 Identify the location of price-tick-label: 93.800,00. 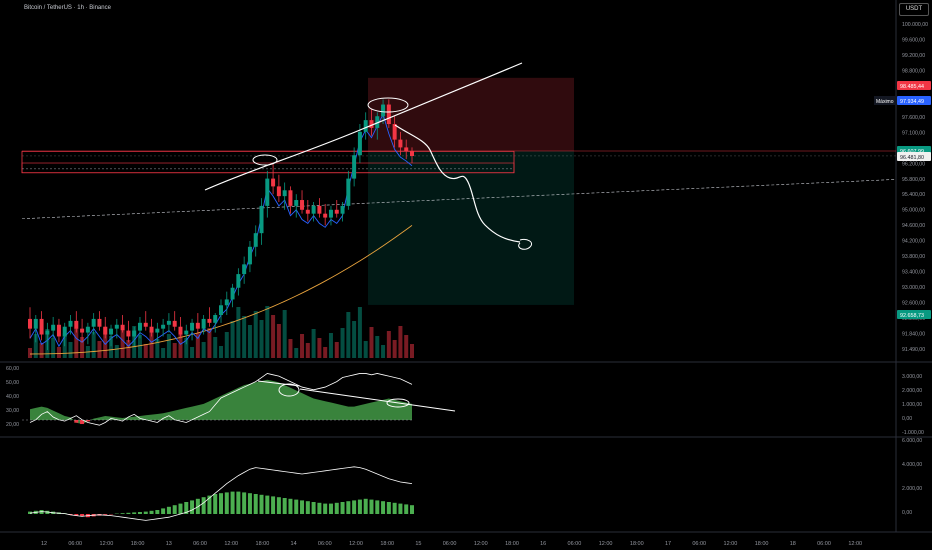
(913, 257).